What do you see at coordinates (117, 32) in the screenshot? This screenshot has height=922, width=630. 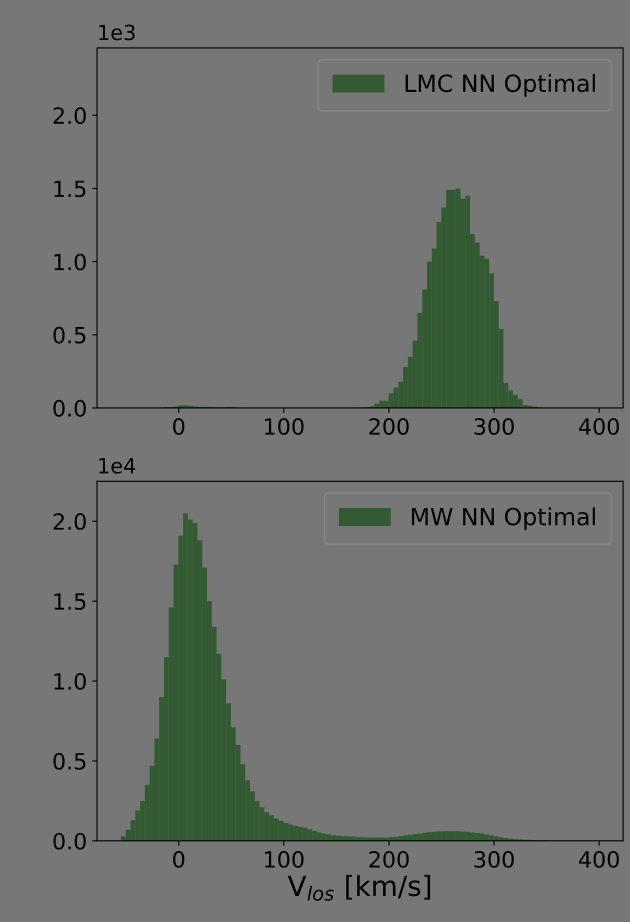 I see `text: 1e3` at bounding box center [117, 32].